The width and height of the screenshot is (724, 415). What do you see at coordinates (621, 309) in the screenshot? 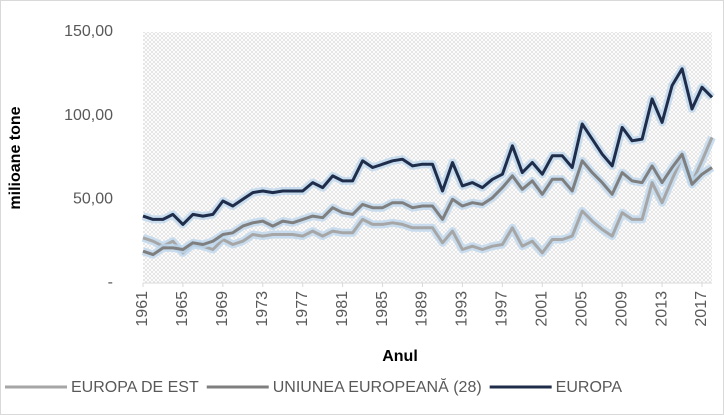
I see `x-tick-label: 2009` at bounding box center [621, 309].